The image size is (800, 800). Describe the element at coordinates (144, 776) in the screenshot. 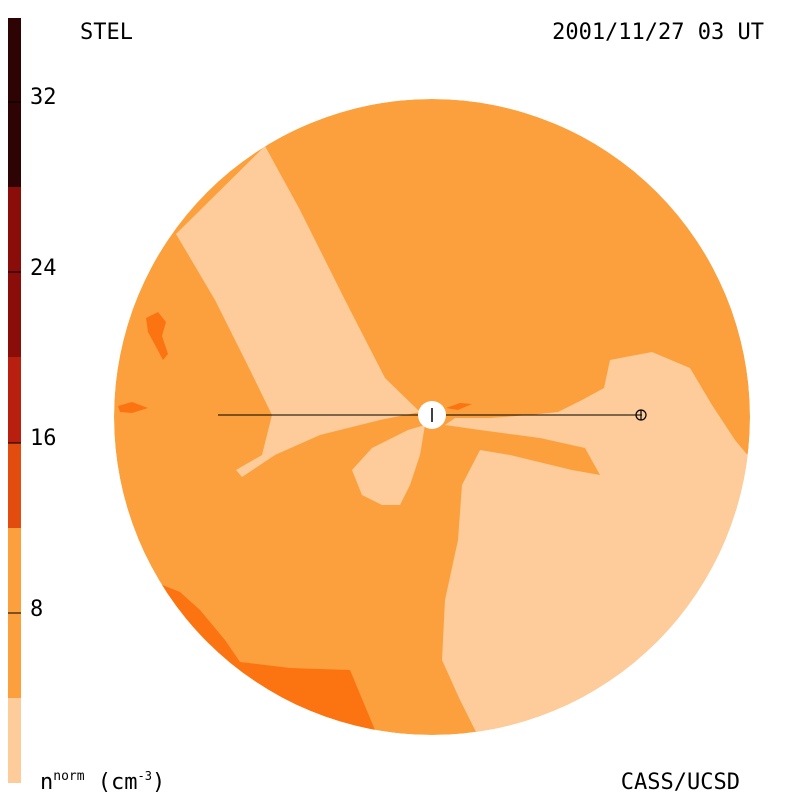

I see `units-exponent: -3` at that location.